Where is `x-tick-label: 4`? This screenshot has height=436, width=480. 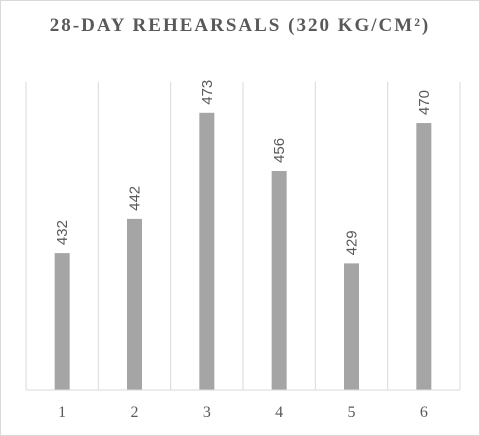
x-tick-label: 4 is located at coordinates (279, 412).